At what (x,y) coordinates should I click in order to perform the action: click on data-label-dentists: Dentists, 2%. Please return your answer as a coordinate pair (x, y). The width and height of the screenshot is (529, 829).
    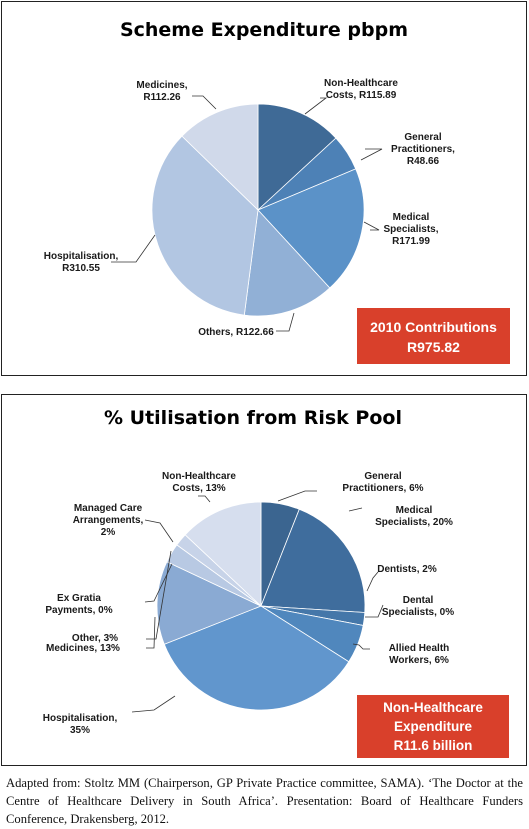
    Looking at the image, I should click on (407, 569).